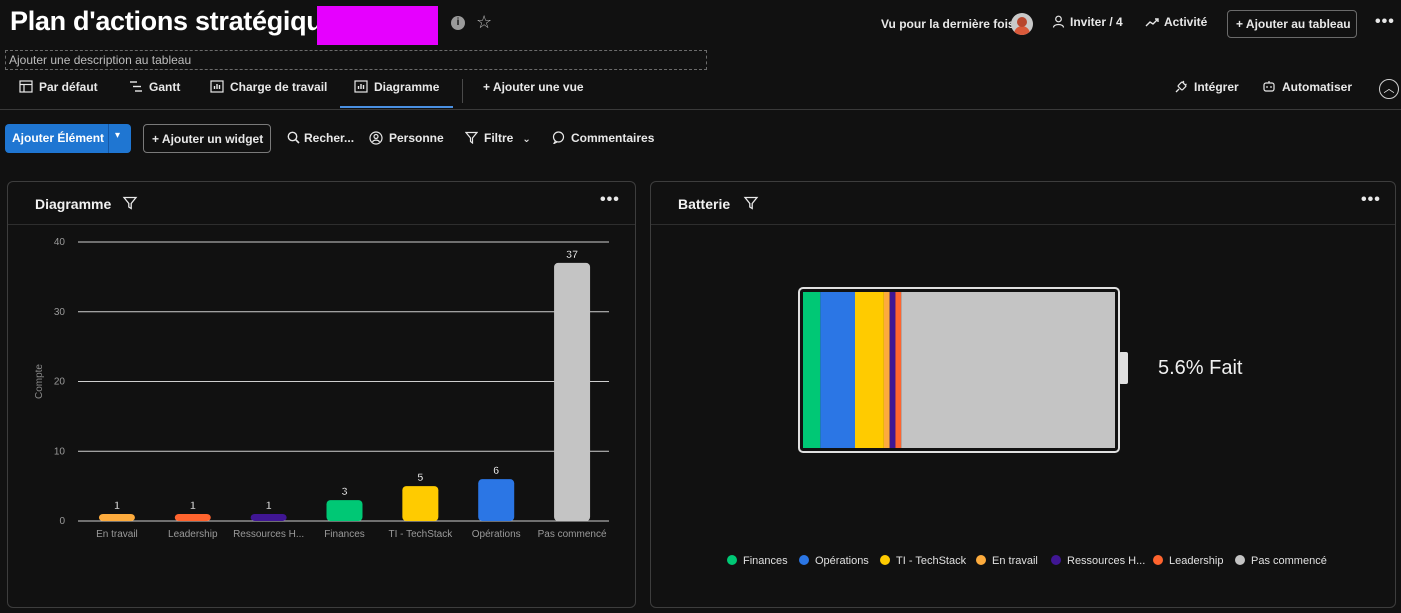  Describe the element at coordinates (1176, 22) in the screenshot. I see `activity-button: Activité` at that location.